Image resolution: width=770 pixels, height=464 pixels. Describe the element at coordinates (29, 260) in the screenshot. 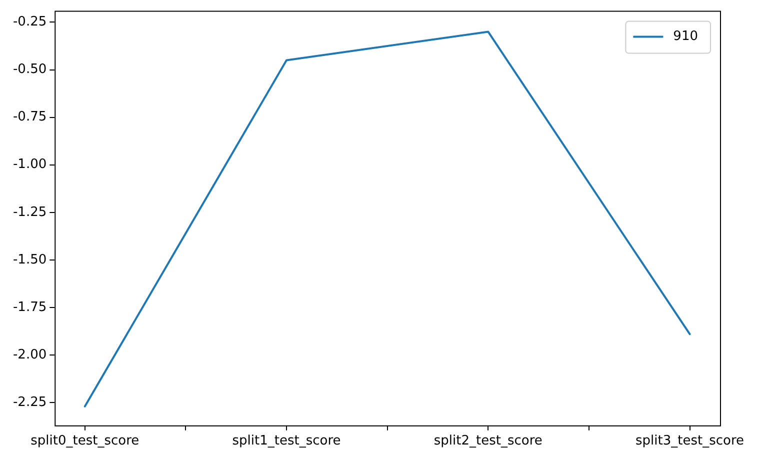

I see `y-tick-label: -1.50` at that location.